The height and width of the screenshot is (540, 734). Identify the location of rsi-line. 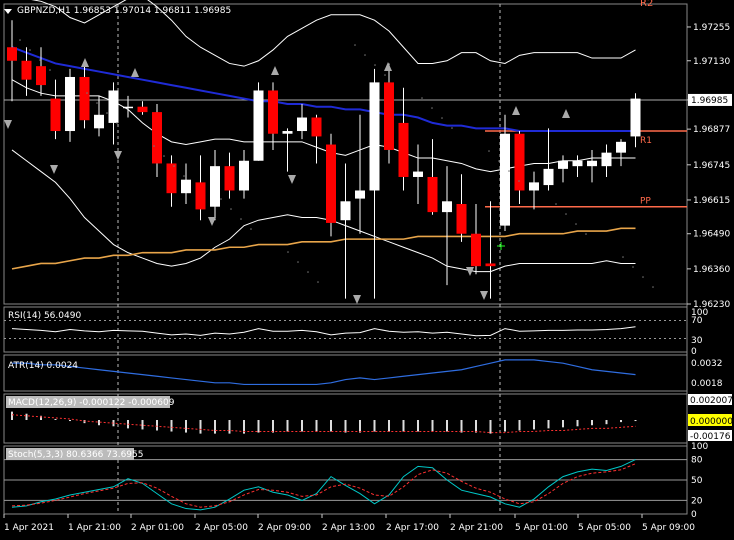
(323, 331).